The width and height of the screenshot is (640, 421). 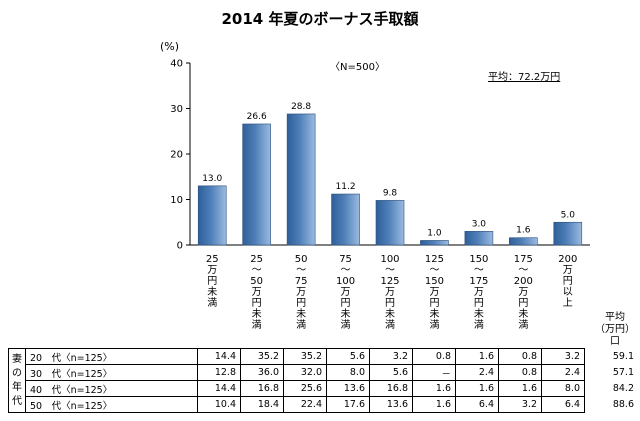 I want to click on table-row: 30 代〈n=125〉 12.8 36.0 32.0 8.0 5.6 － 2.4 0.8 2.4, so click(x=297, y=372).